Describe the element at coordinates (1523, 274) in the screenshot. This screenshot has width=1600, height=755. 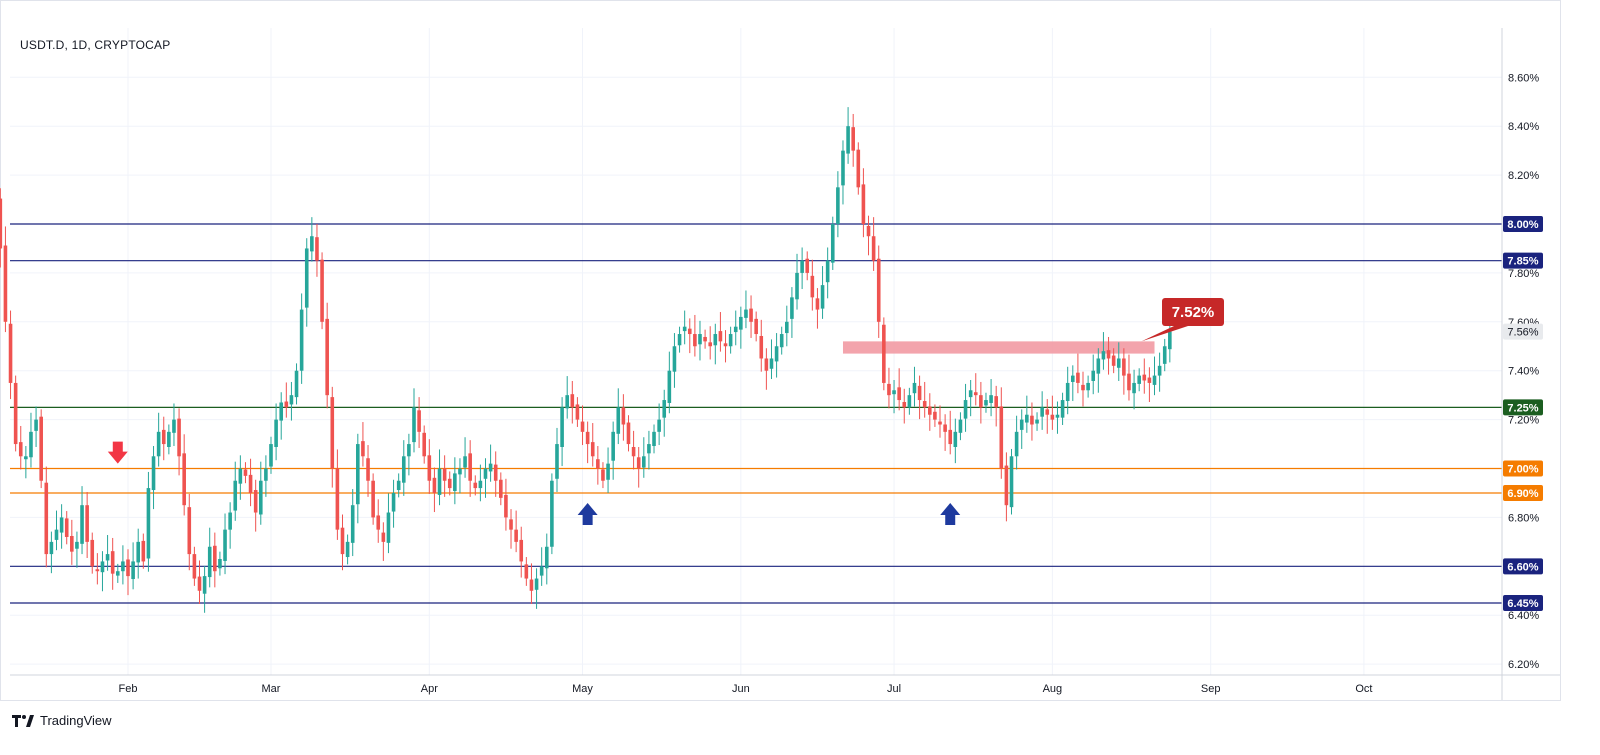
I see `y-tick-label: 7.80%` at that location.